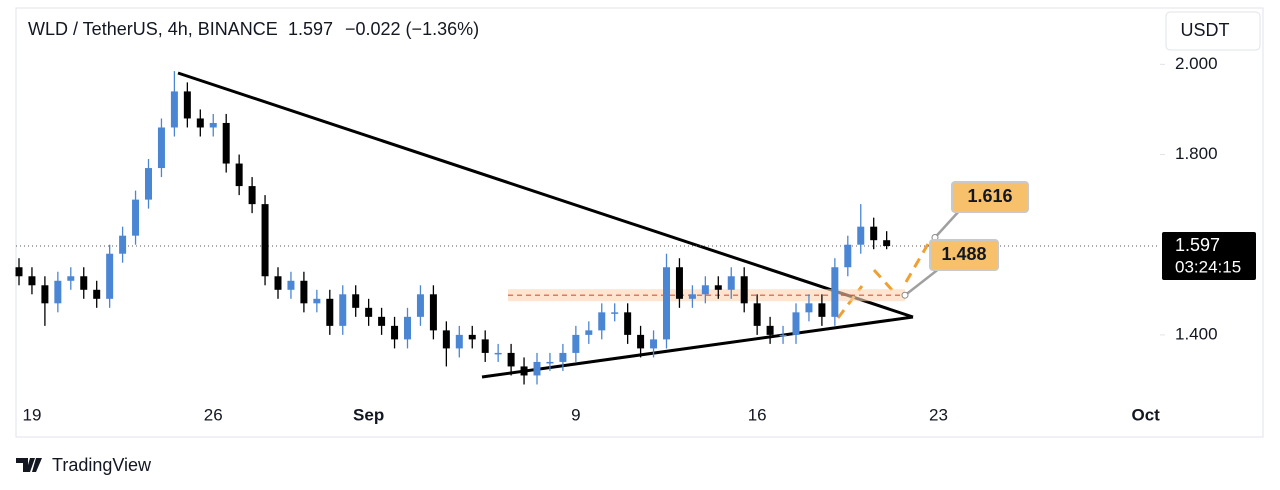 Image resolution: width=1280 pixels, height=490 pixels. What do you see at coordinates (1209, 256) in the screenshot?
I see `price-label-box` at bounding box center [1209, 256].